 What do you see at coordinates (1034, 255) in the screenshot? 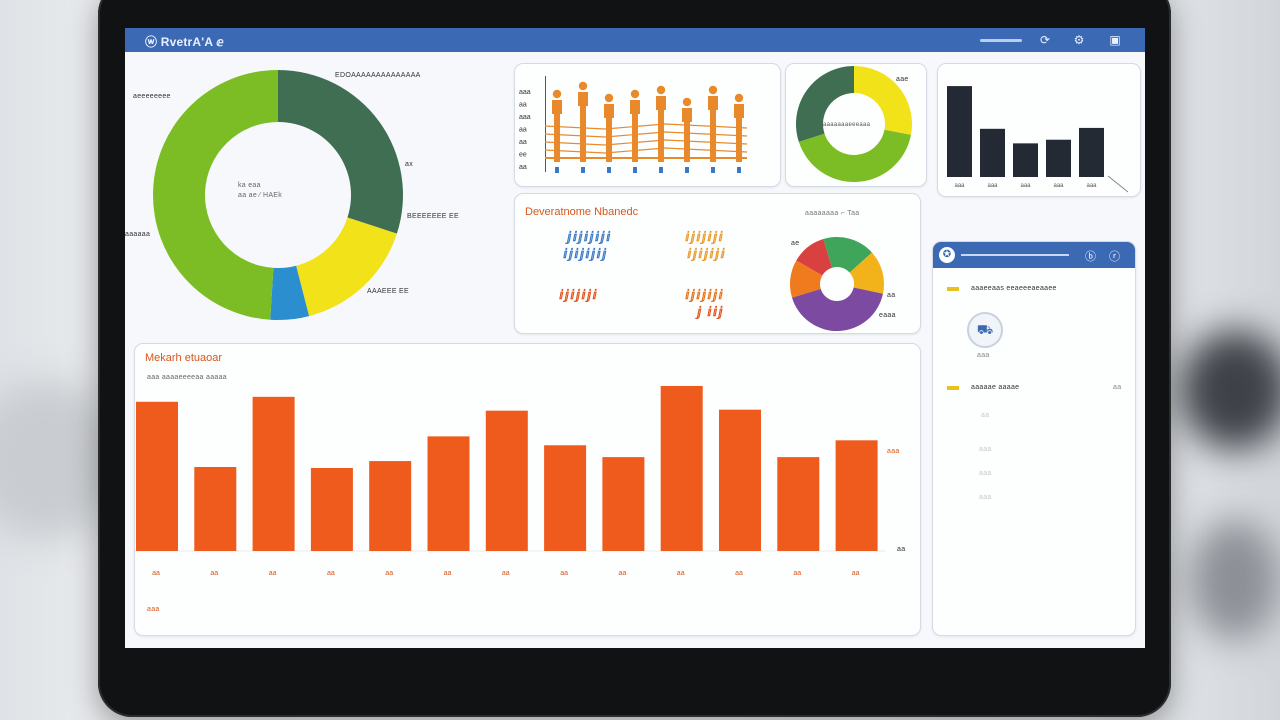
I see `side-panel-header: ✪ ⓑ ⓡ` at bounding box center [1034, 255].